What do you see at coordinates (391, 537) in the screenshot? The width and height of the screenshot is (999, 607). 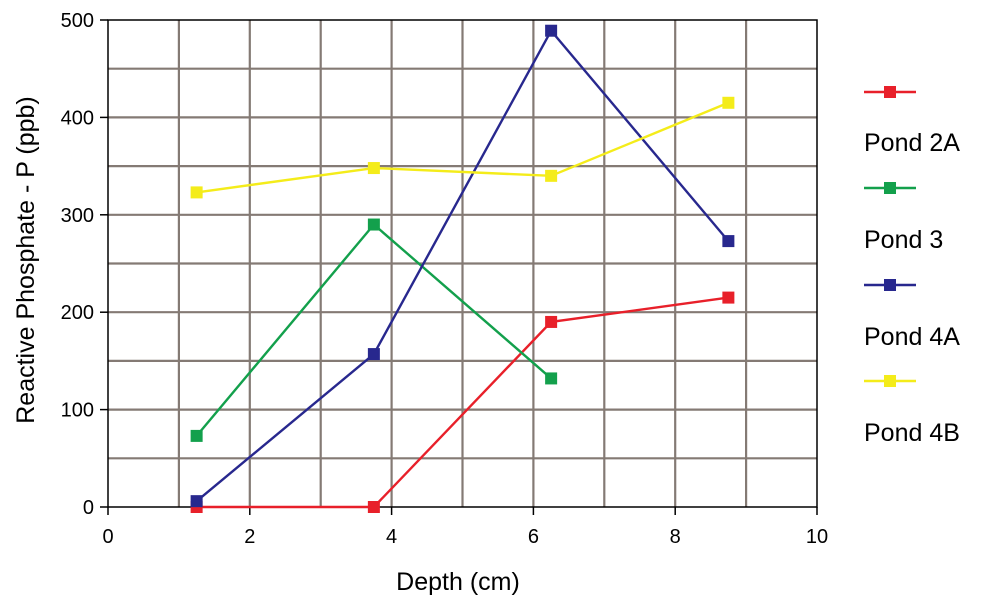 I see `x-tick-label: 4` at bounding box center [391, 537].